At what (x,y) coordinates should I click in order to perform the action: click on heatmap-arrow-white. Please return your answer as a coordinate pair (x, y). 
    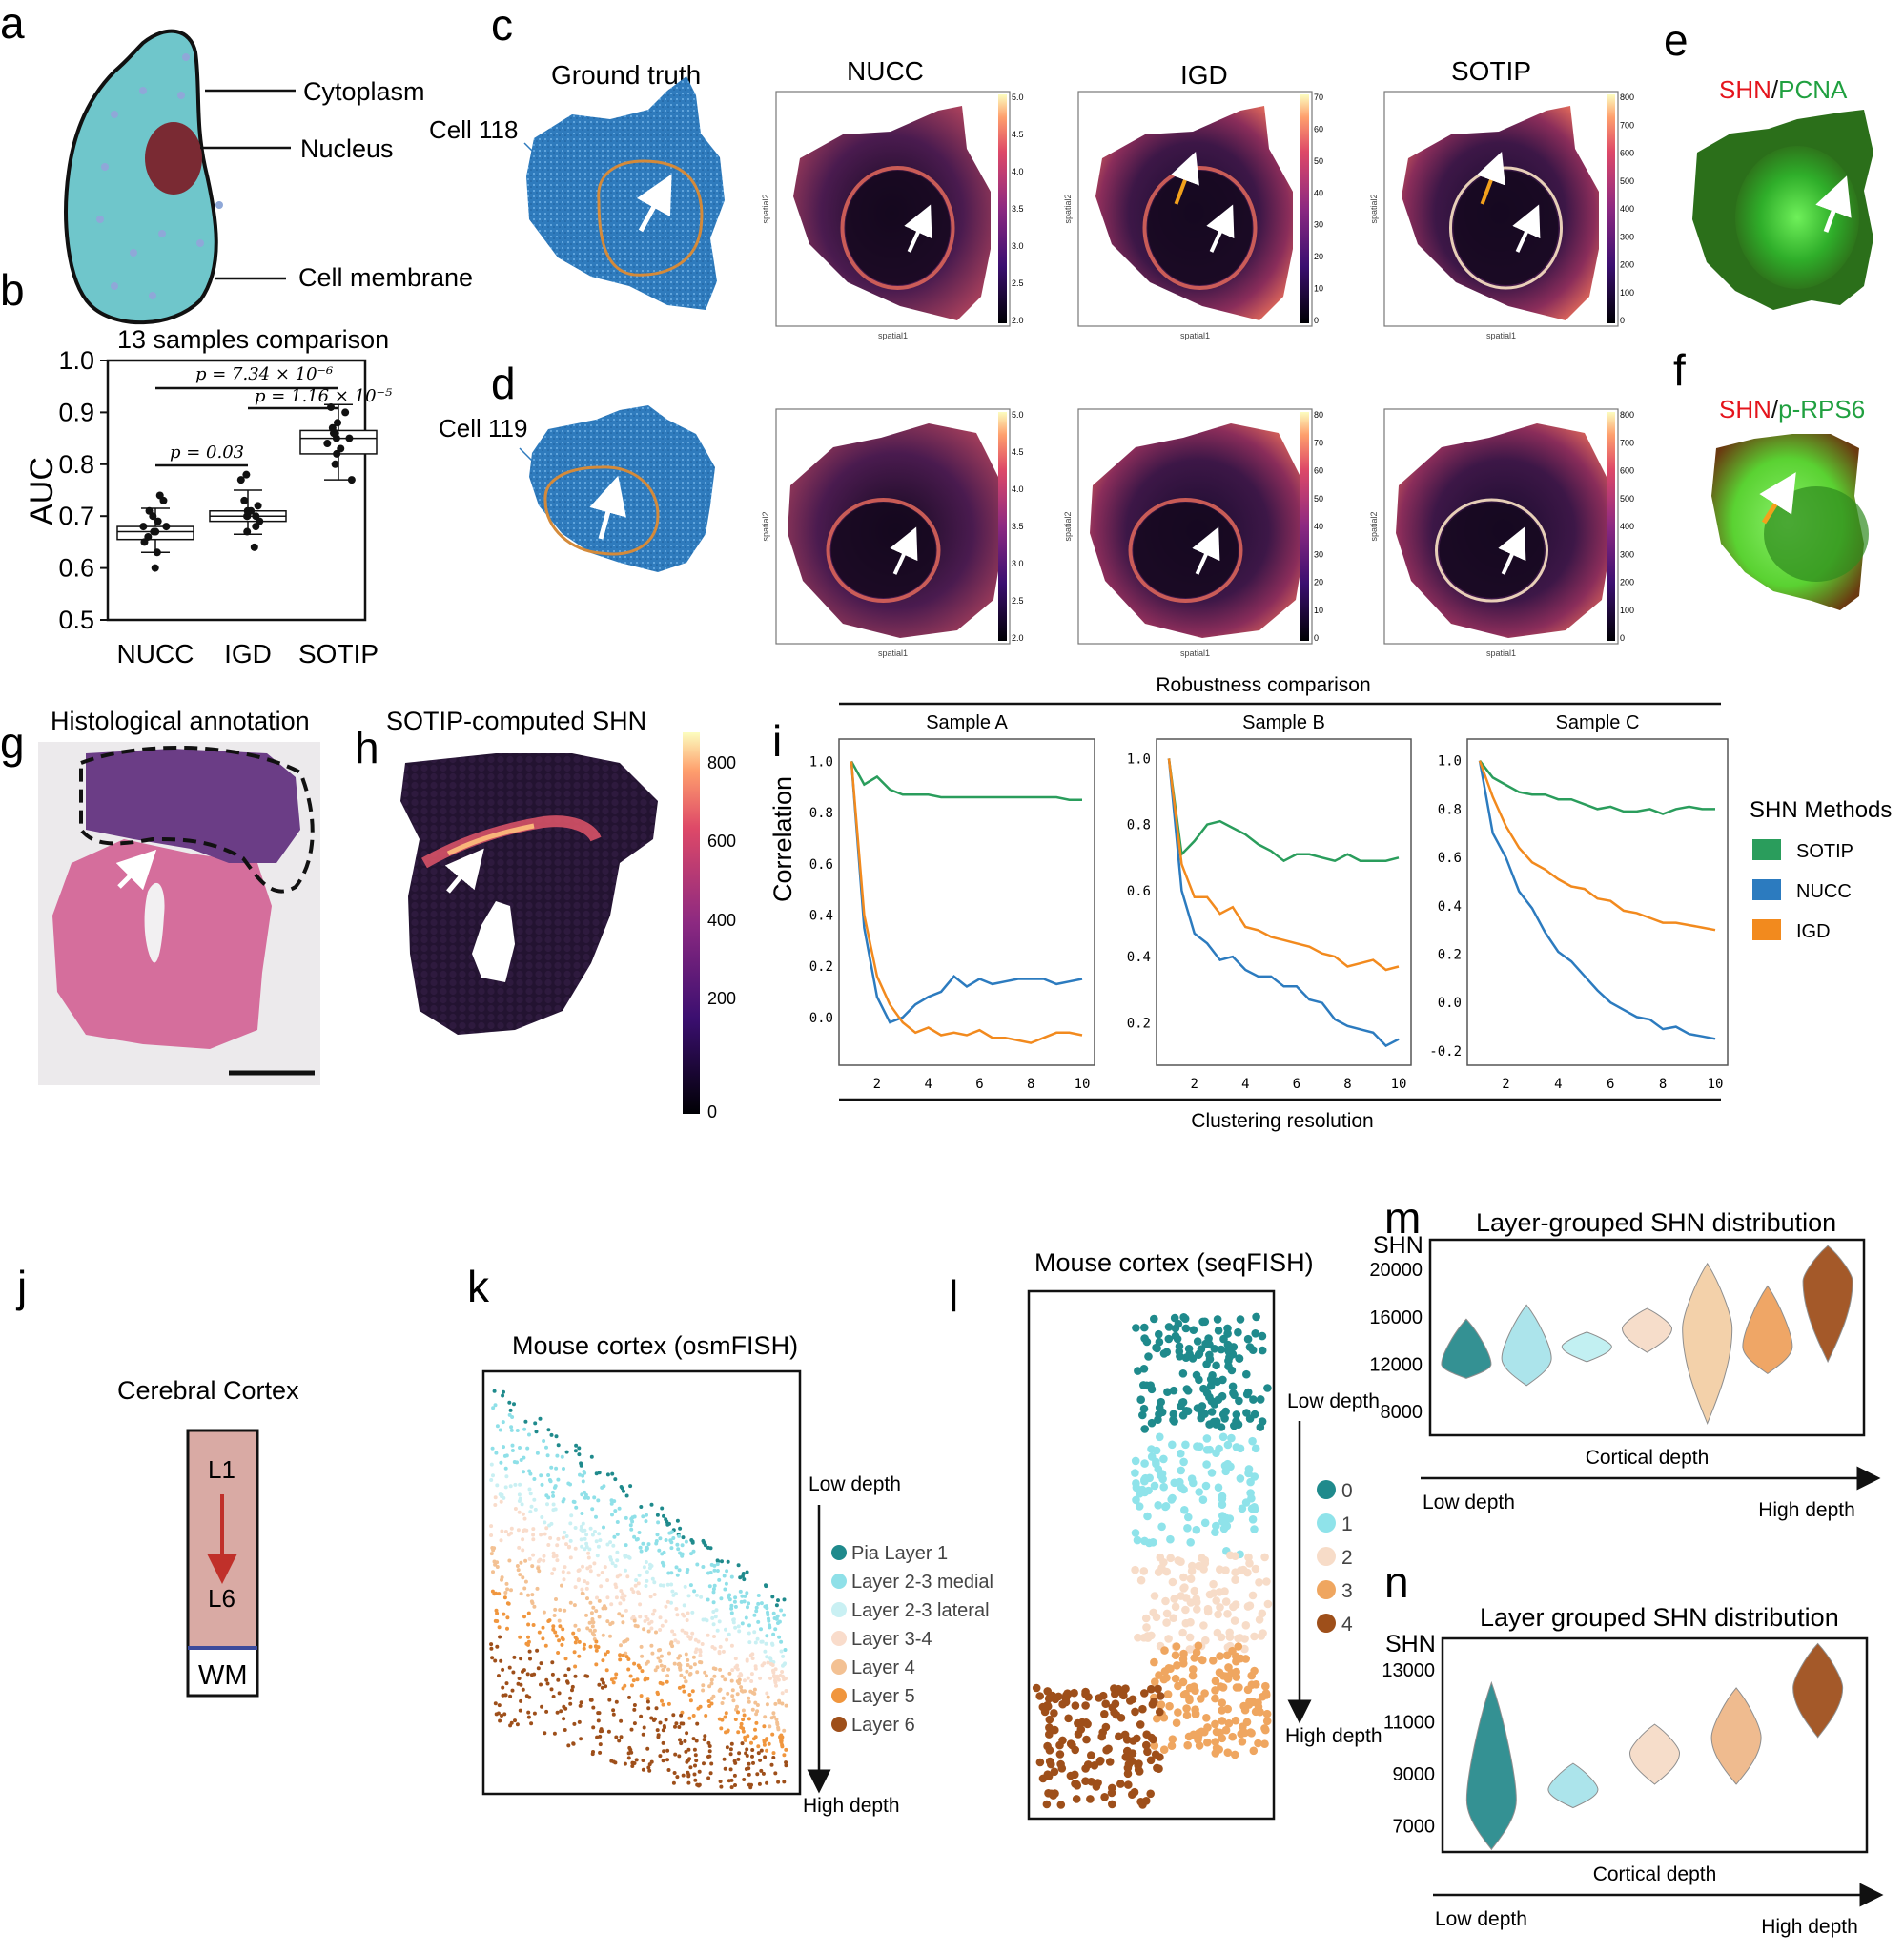
    Looking at the image, I should click on (918, 228).